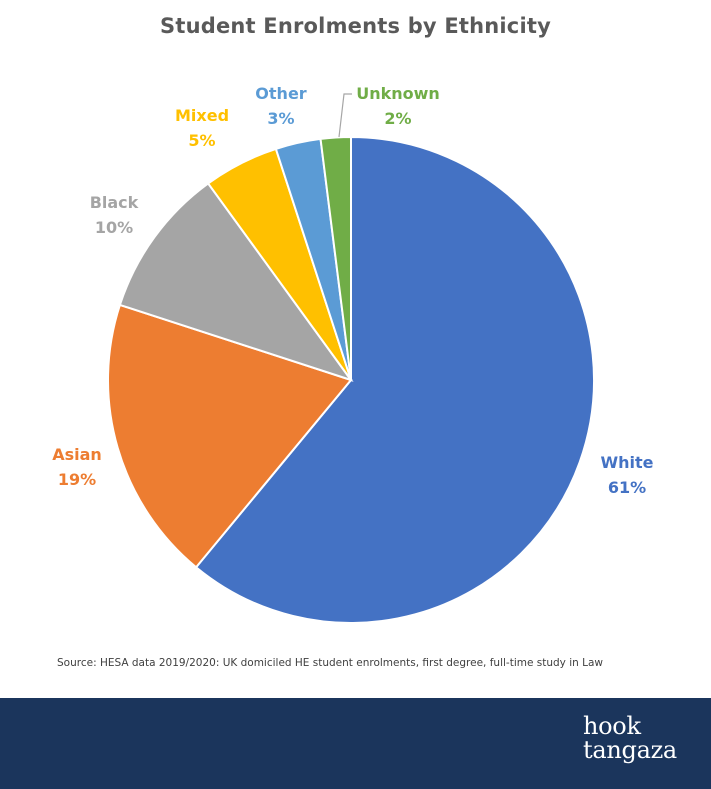  What do you see at coordinates (397, 118) in the screenshot?
I see `slice-value-unknown: 2%` at bounding box center [397, 118].